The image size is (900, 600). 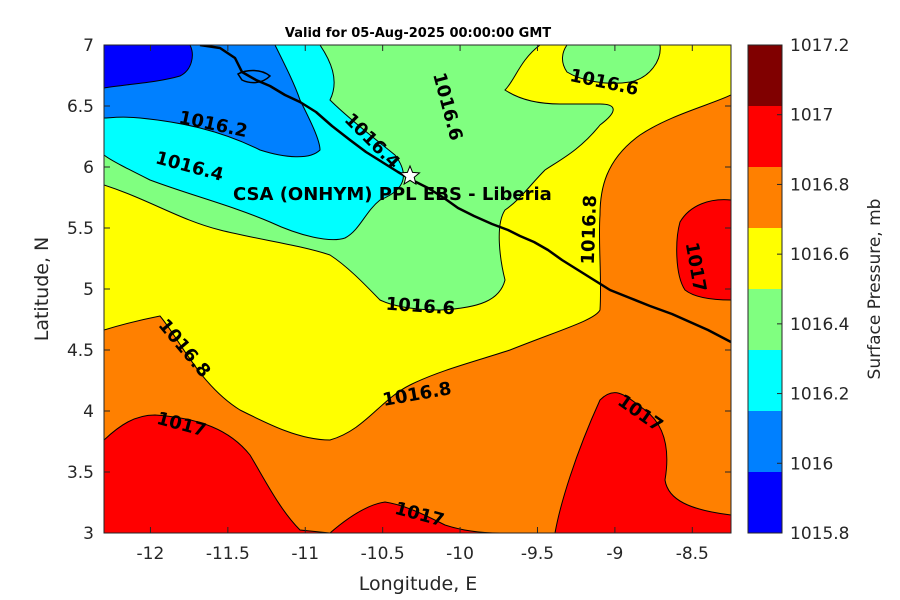 What do you see at coordinates (811, 464) in the screenshot?
I see `colorbar-tick-label: 1016` at bounding box center [811, 464].